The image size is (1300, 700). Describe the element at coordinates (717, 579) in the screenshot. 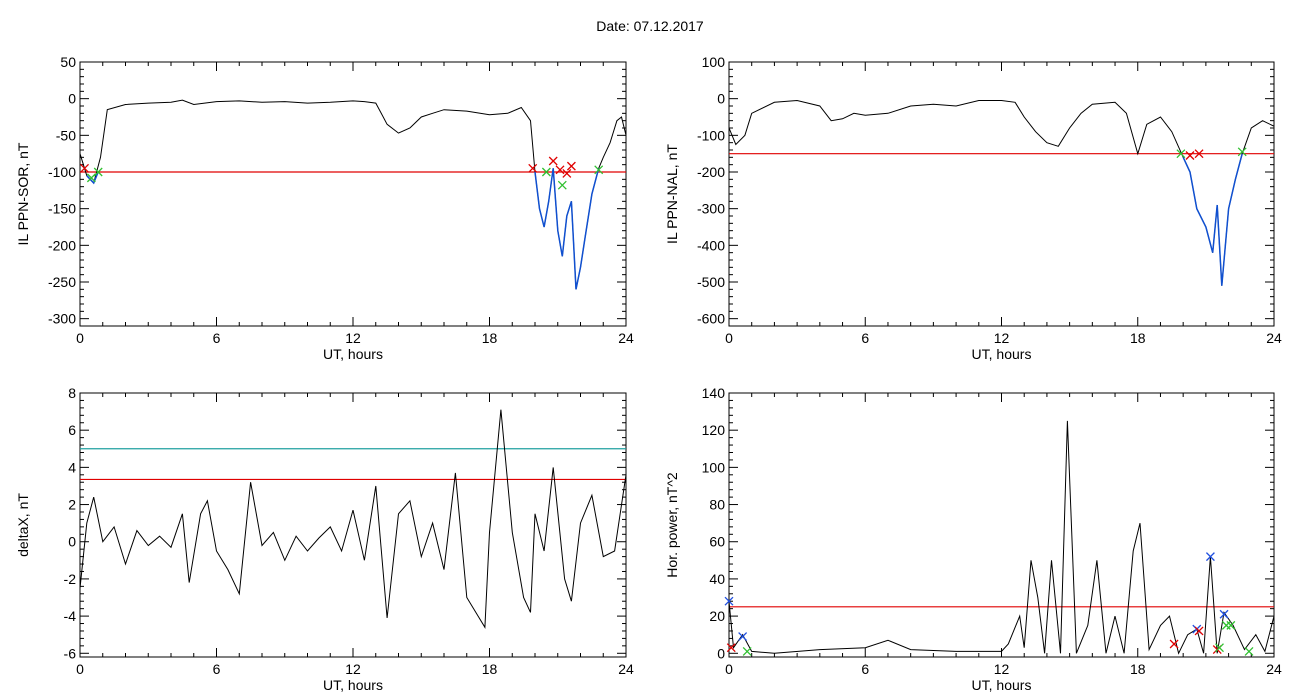

I see `y-tick-label: 40` at that location.